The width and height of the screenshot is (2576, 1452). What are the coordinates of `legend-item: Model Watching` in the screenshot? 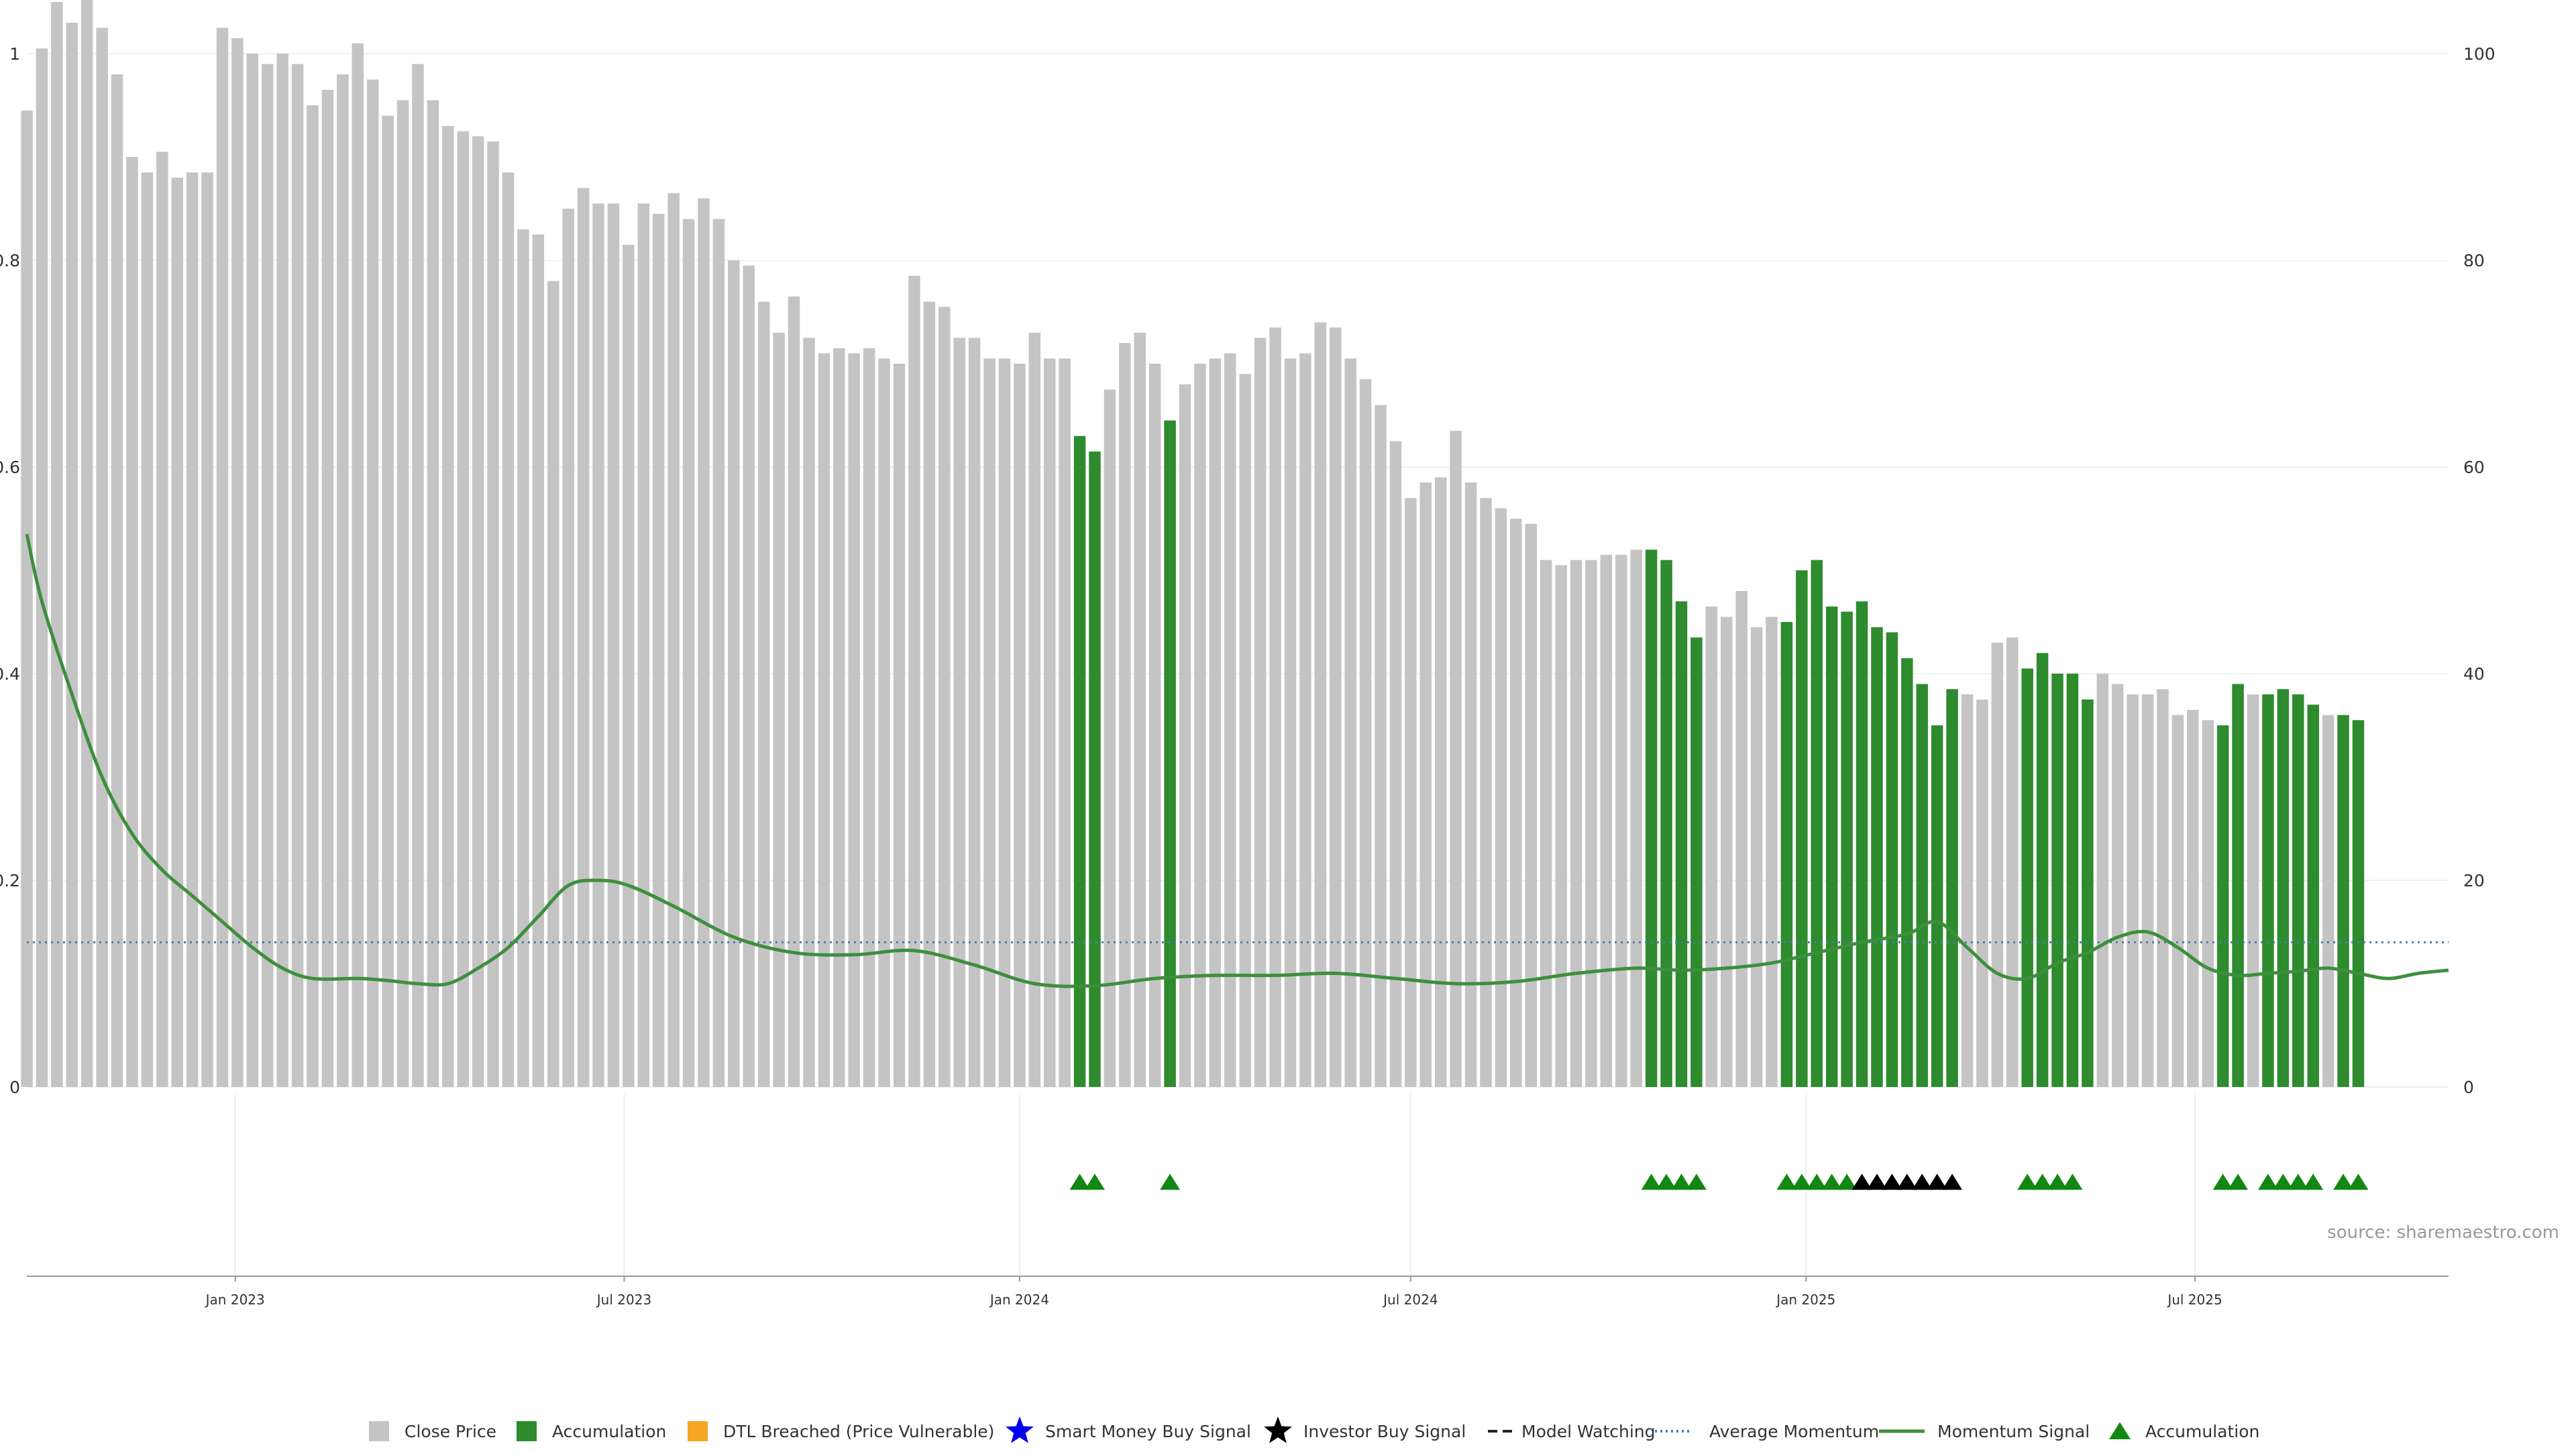 It's located at (1572, 1432).